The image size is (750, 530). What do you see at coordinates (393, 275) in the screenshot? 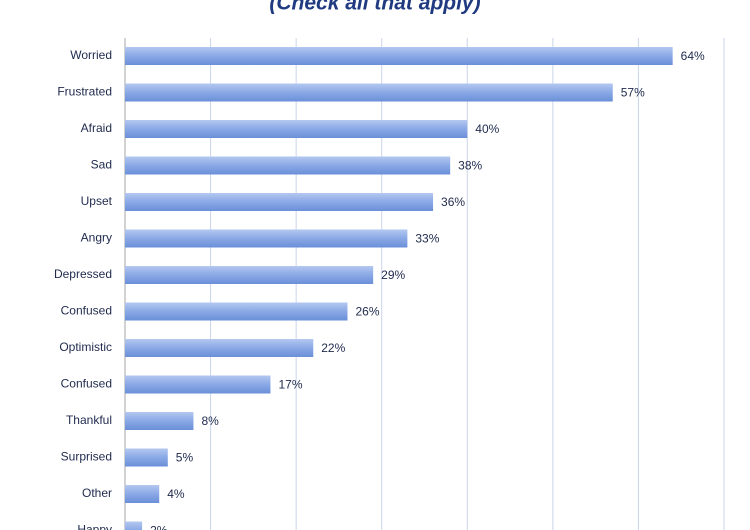
I see `value-label: 29%` at bounding box center [393, 275].